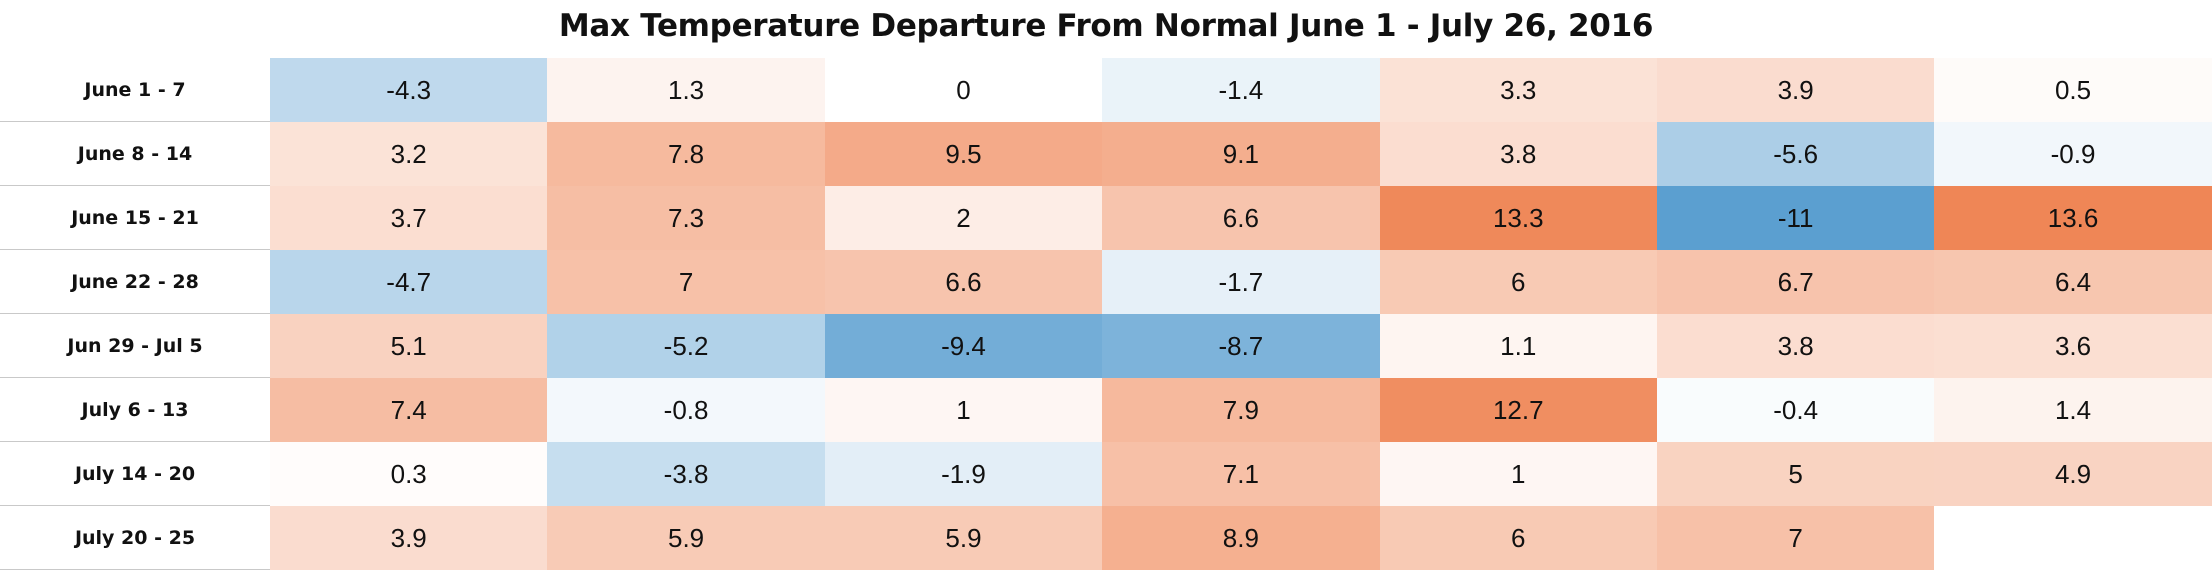 The width and height of the screenshot is (2212, 570). I want to click on heatmap-cell: -8.7, so click(1241, 346).